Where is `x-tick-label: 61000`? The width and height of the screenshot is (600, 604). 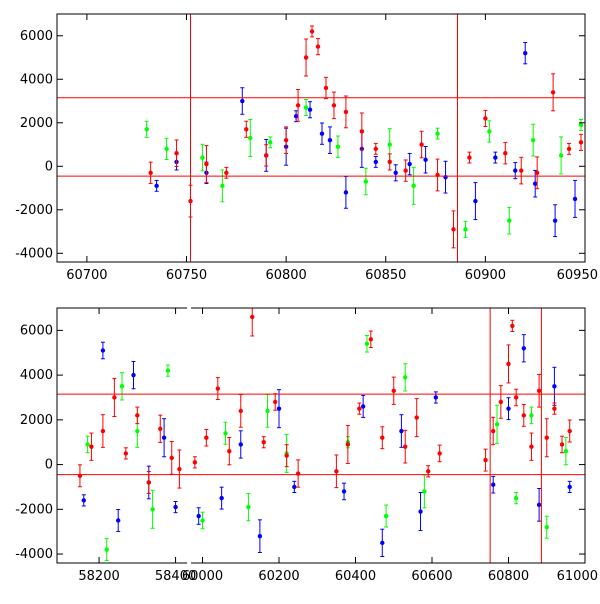 x-tick-label: 61000 is located at coordinates (577, 576).